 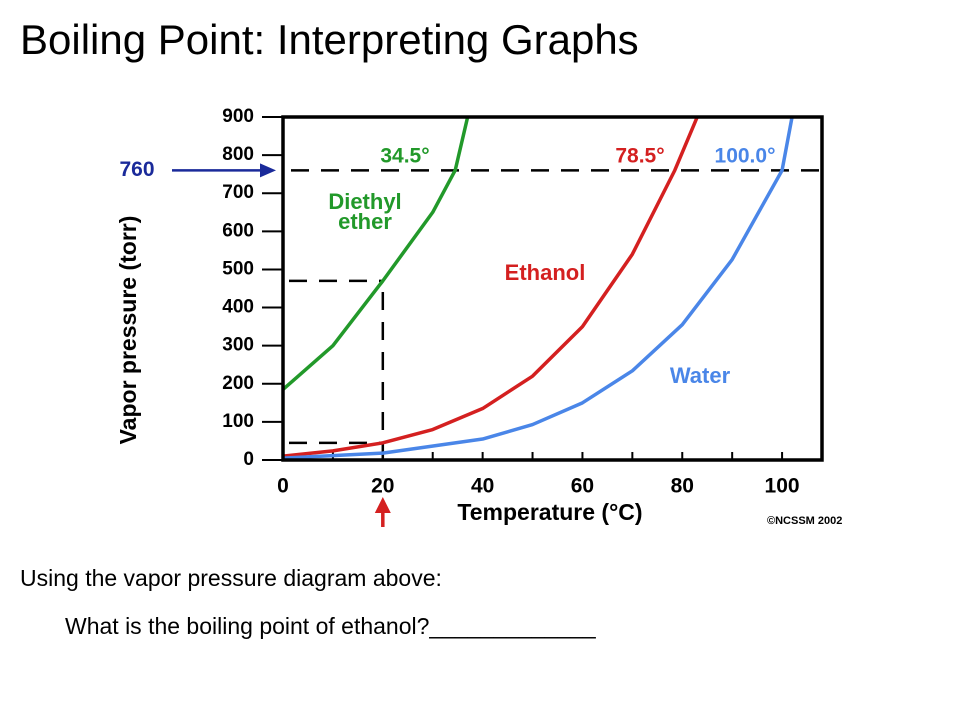 I want to click on x-tick-label: 60, so click(x=582, y=486).